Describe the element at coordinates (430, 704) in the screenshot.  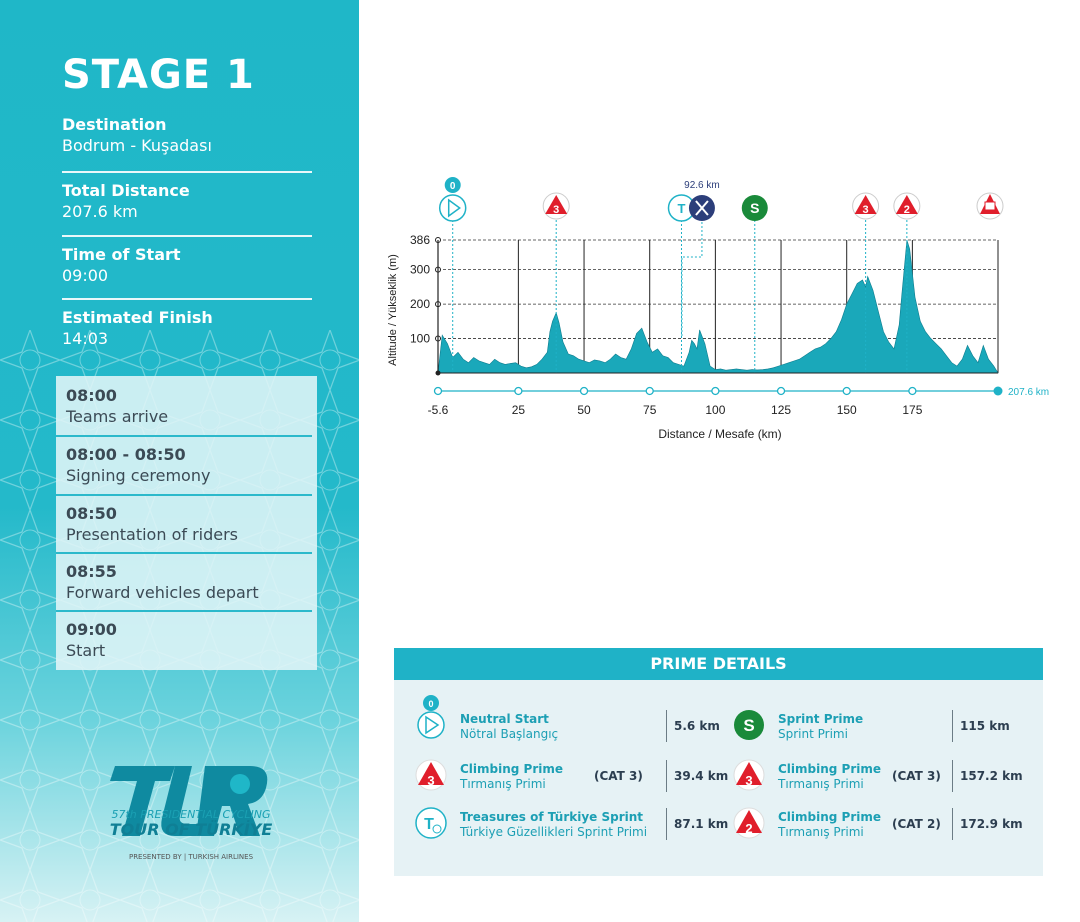
I see `svg-text: 0` at that location.